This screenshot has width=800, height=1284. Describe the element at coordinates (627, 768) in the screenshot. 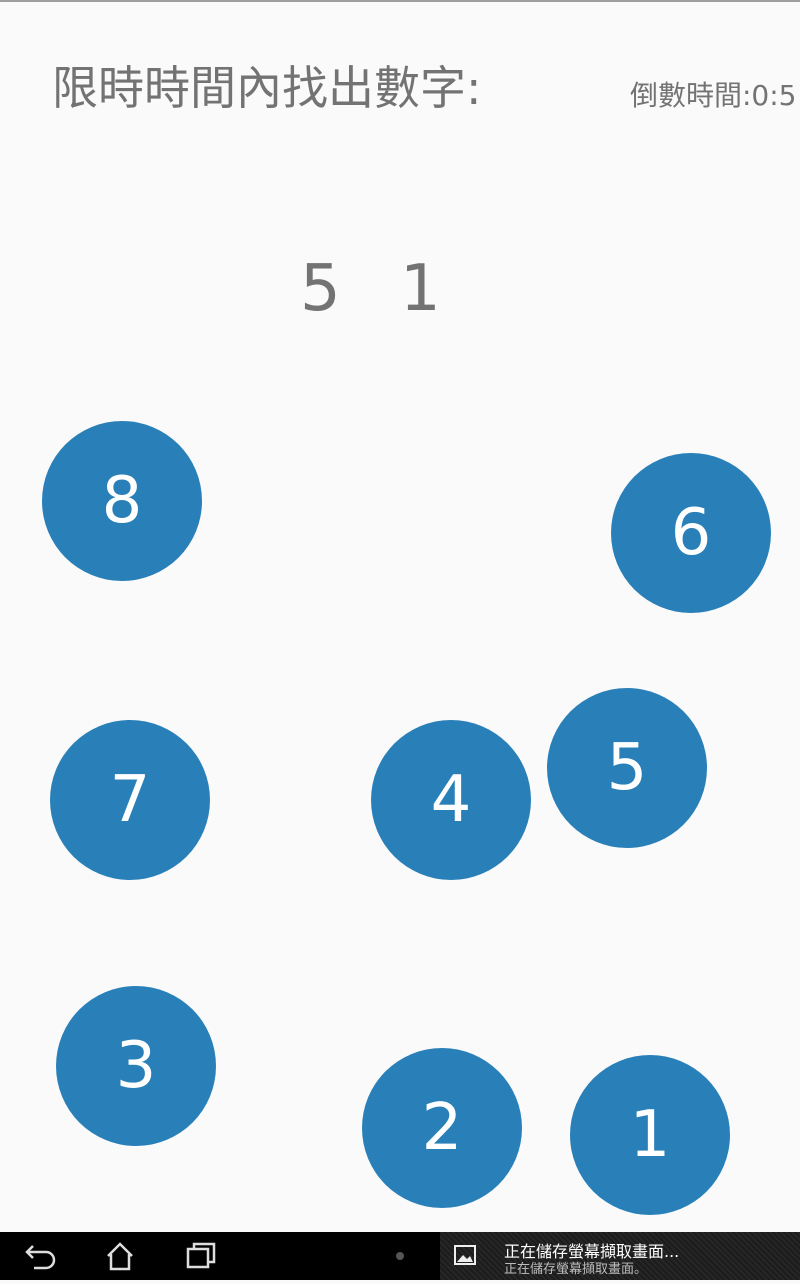

I see `number-ball: 5` at that location.